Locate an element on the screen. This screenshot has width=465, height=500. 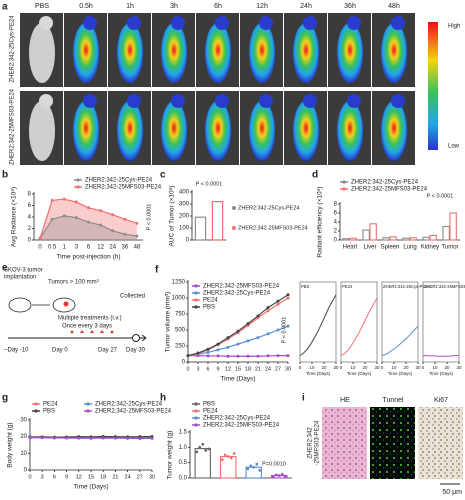
mini-x-tick-label: 0 is located at coordinates (300, 367).